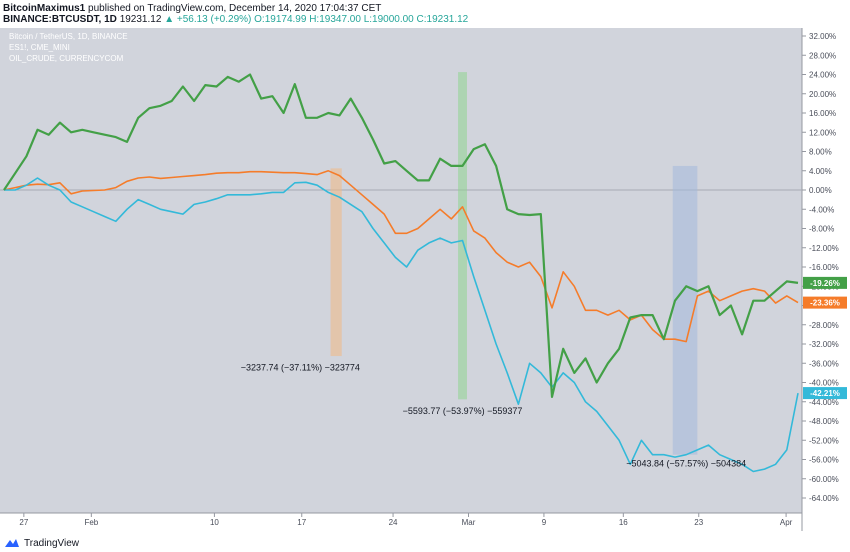 The image size is (850, 552). I want to click on price-axis, so click(826, 270).